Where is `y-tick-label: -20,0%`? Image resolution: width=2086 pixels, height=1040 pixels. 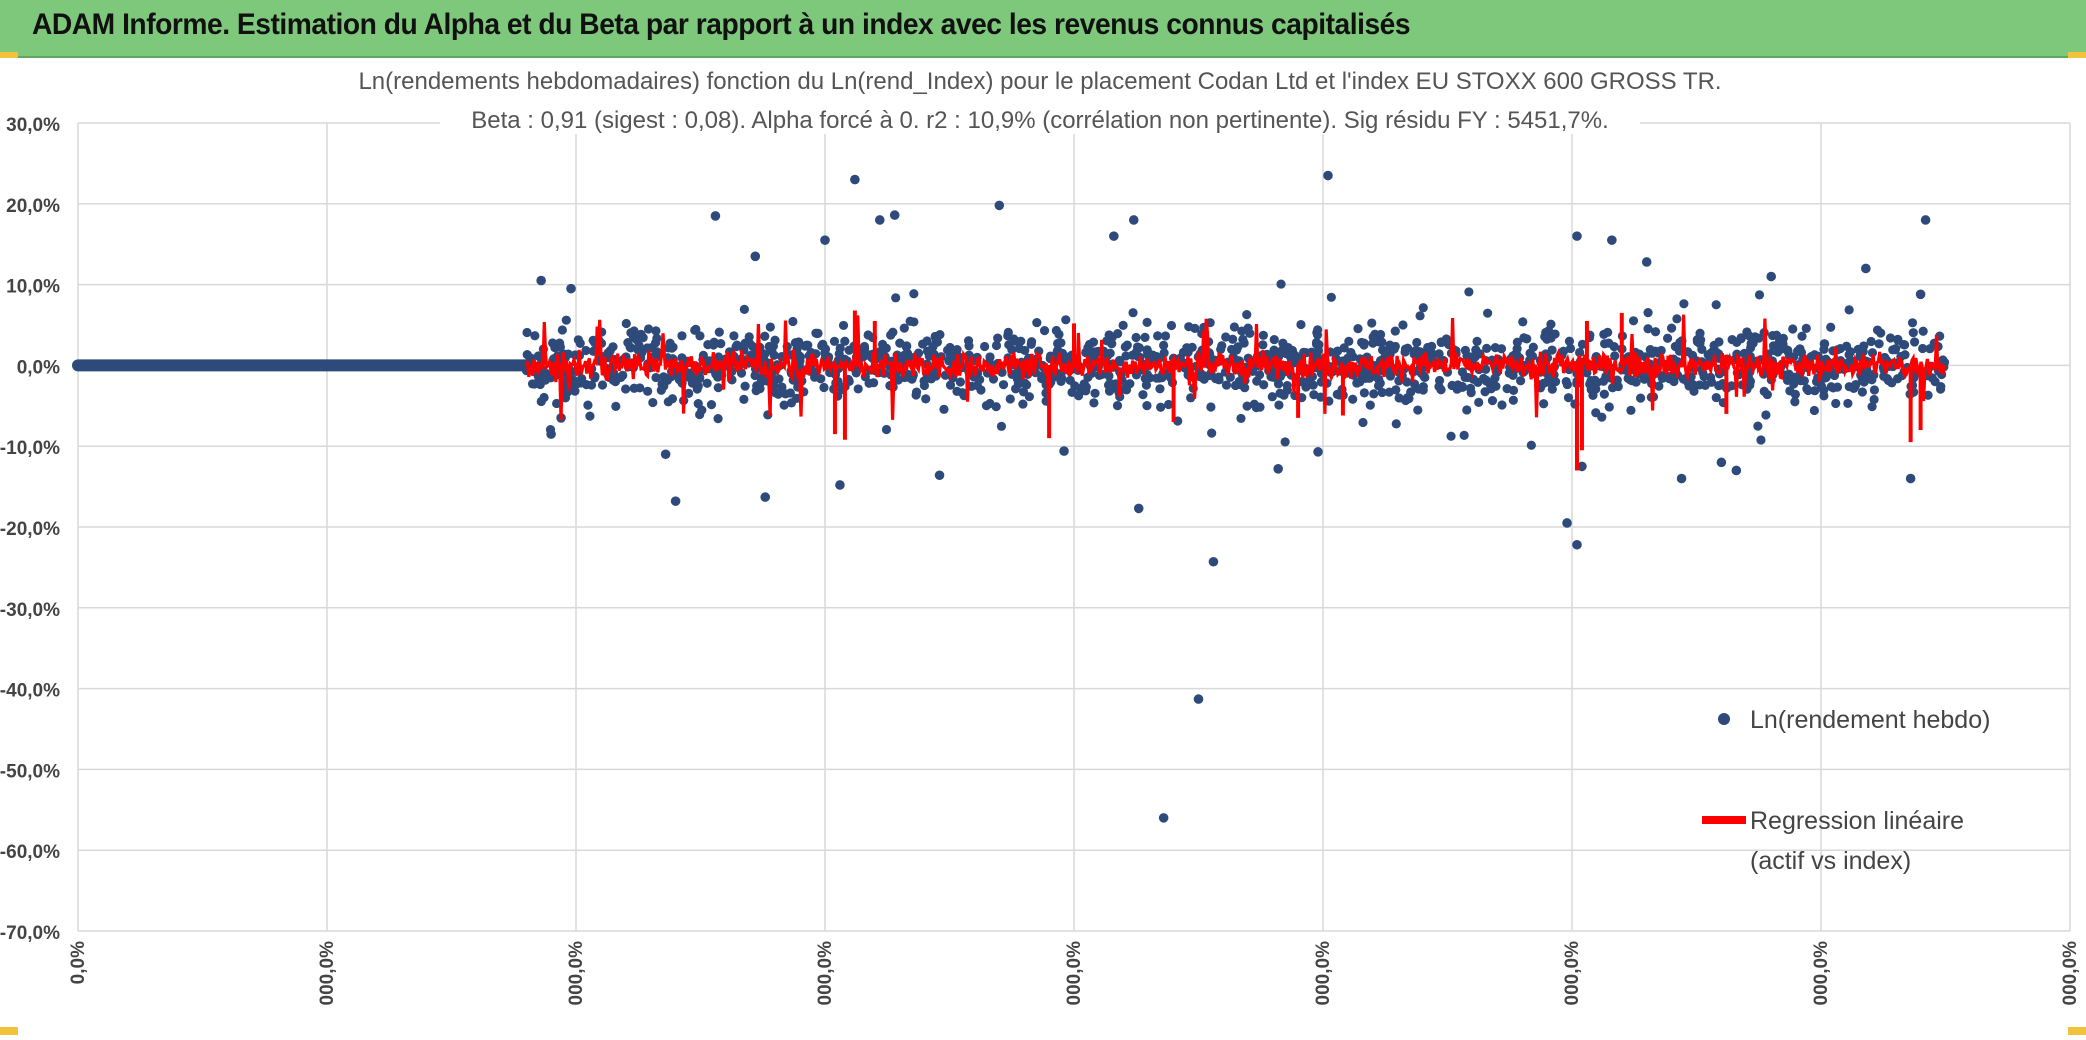
y-tick-label: -20,0% is located at coordinates (30, 529).